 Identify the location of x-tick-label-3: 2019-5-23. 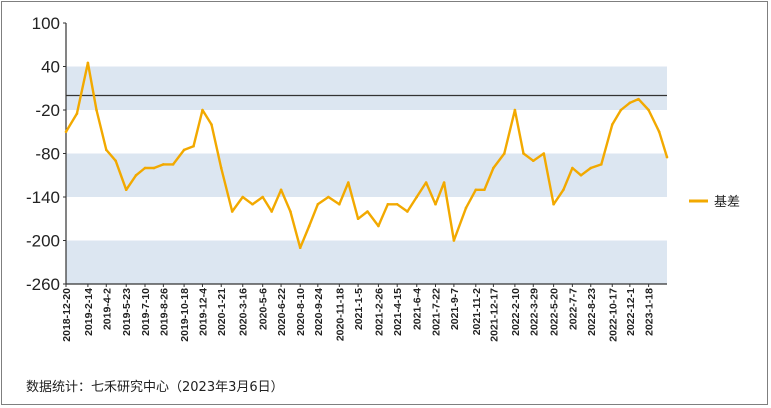
(127, 312).